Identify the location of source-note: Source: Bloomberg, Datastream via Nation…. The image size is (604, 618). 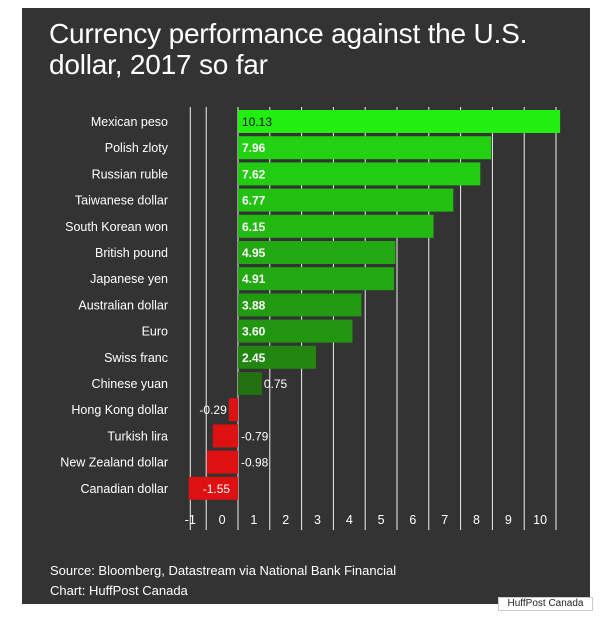
(223, 570).